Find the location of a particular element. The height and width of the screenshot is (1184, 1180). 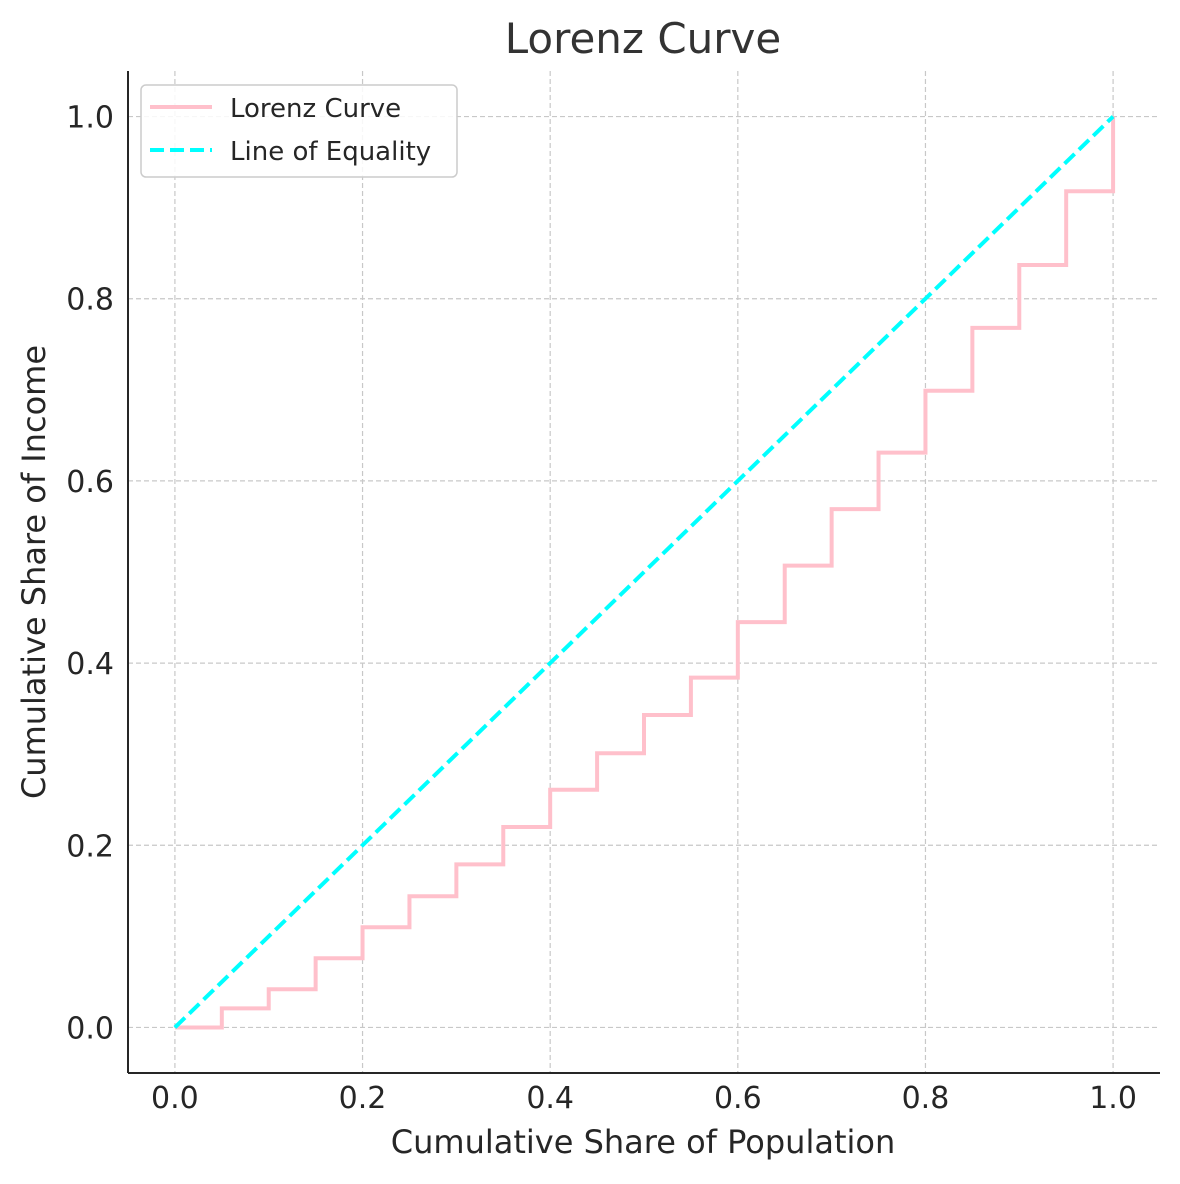

x-tick-label-4: 0.8 is located at coordinates (926, 1098).